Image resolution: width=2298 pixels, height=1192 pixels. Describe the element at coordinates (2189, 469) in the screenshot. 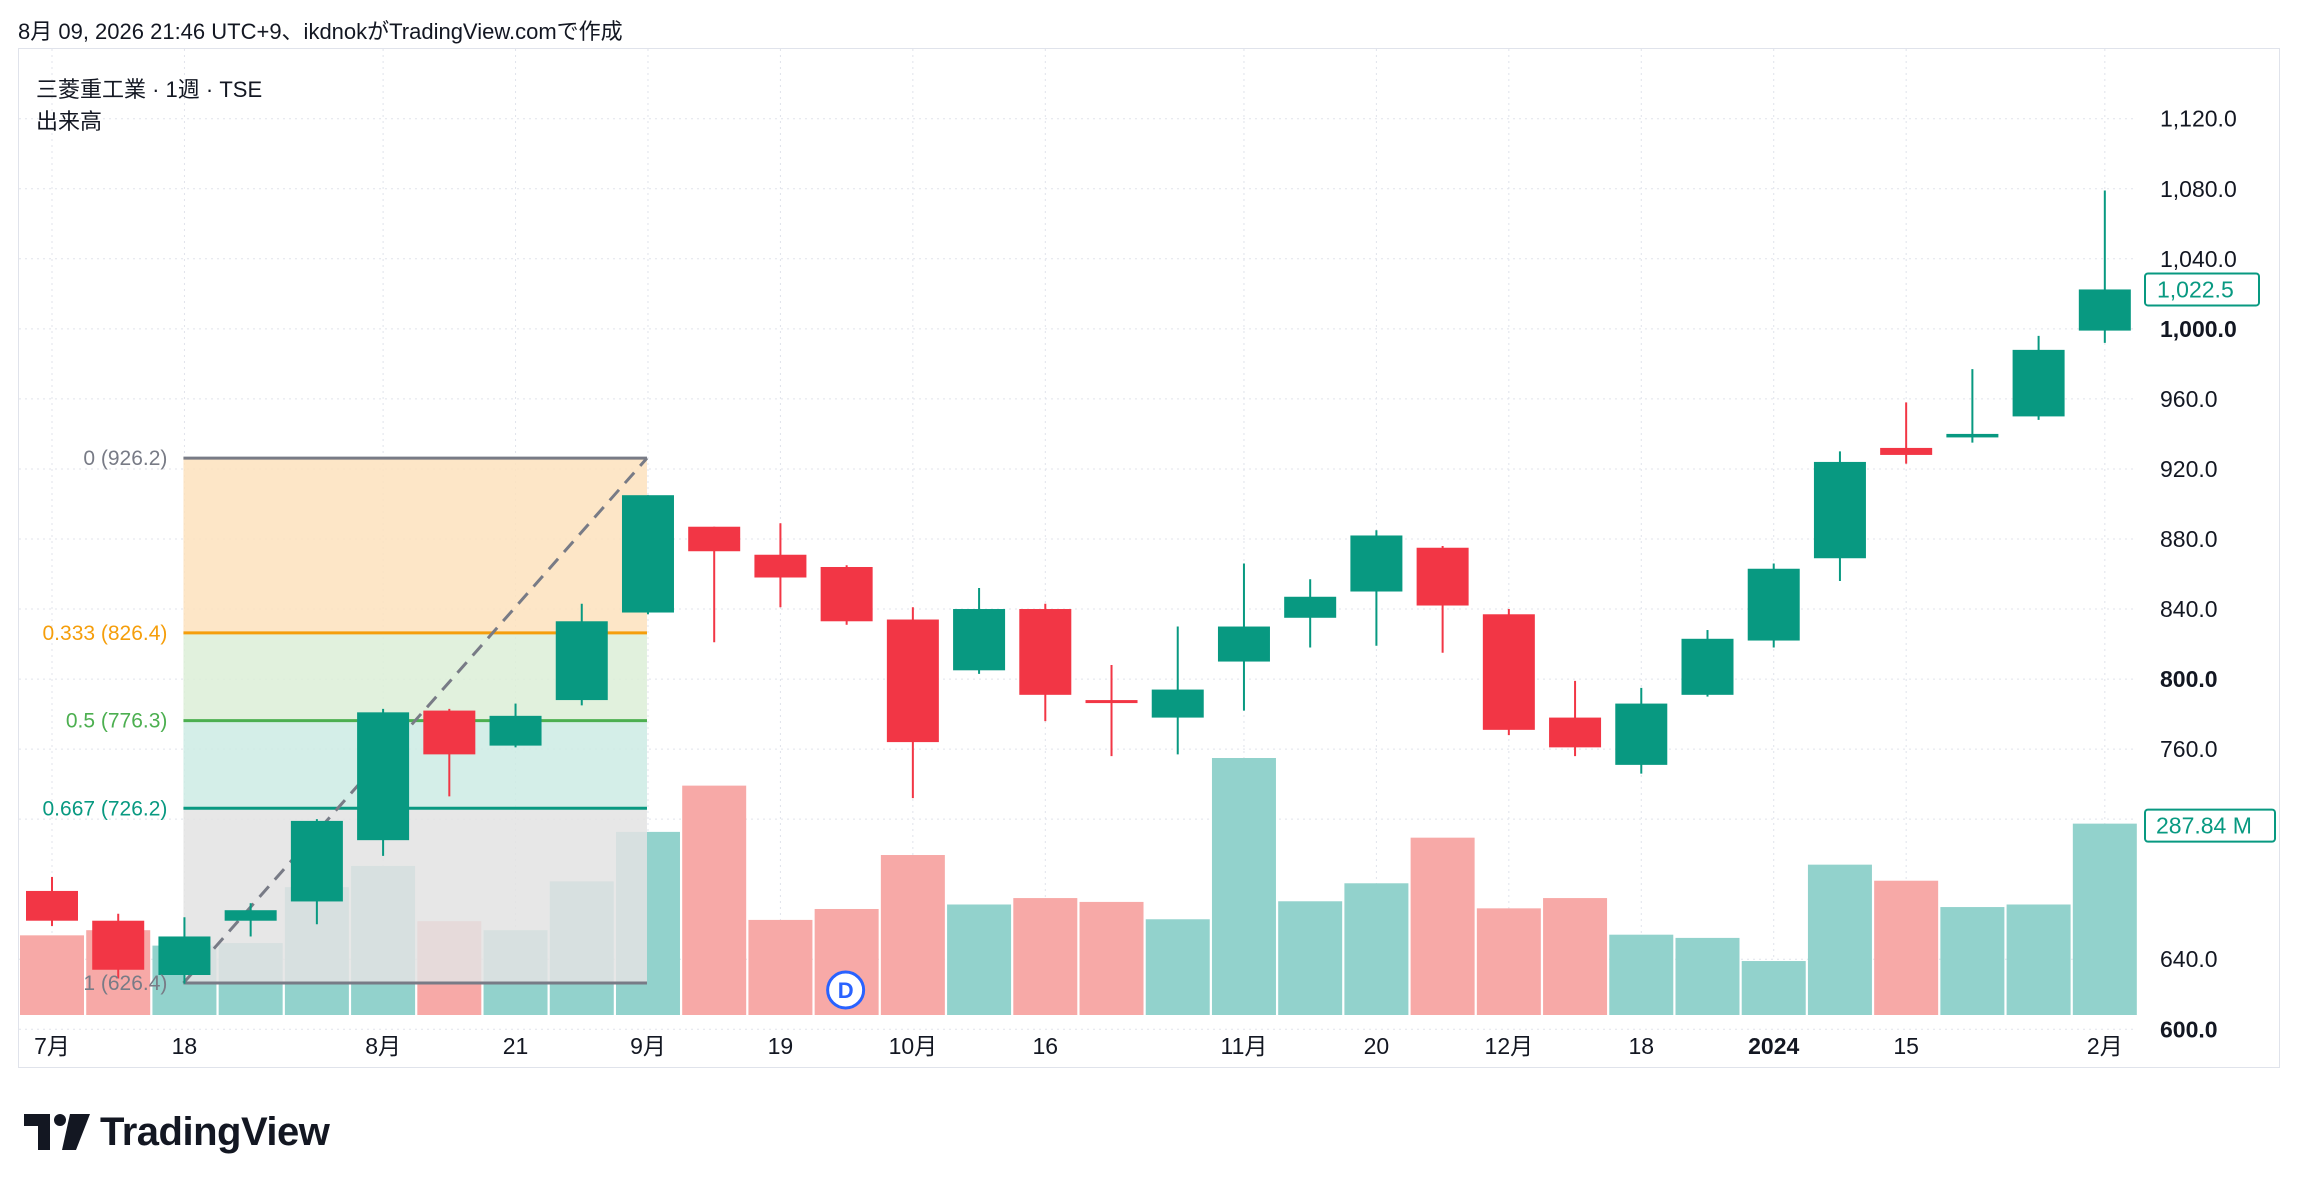

I see `price-tick-label: 920.0` at that location.